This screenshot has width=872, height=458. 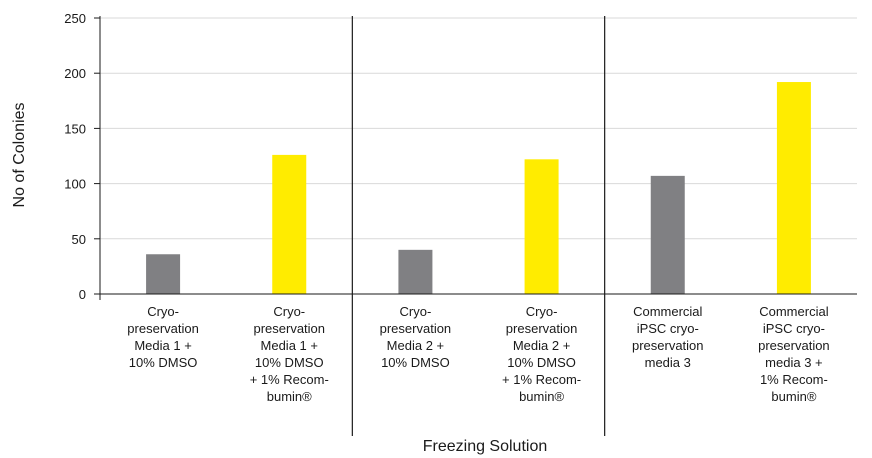 I want to click on y-tick-label: 150, so click(x=75, y=128).